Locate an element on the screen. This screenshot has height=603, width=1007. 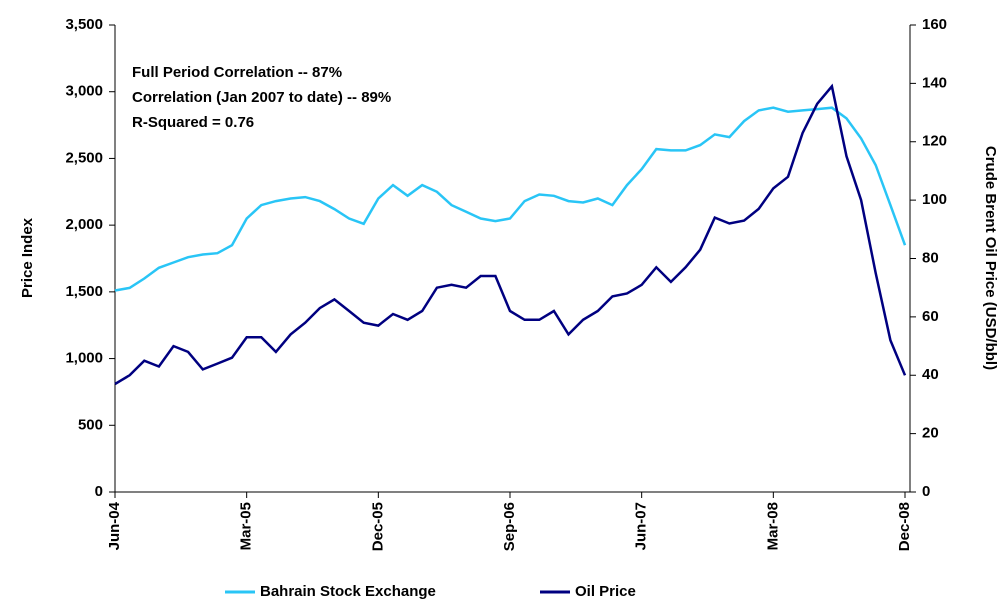
annotation: Correlation (Jan 2007 to date) -- 89% is located at coordinates (261, 97).